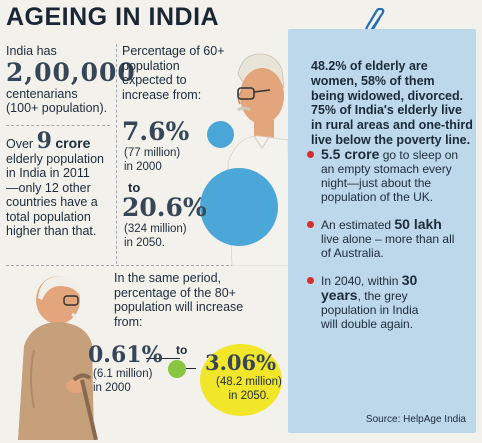 Image resolution: width=482 pixels, height=443 pixels. Describe the element at coordinates (143, 166) in the screenshot. I see `value-7-6-year: in 2000` at that location.